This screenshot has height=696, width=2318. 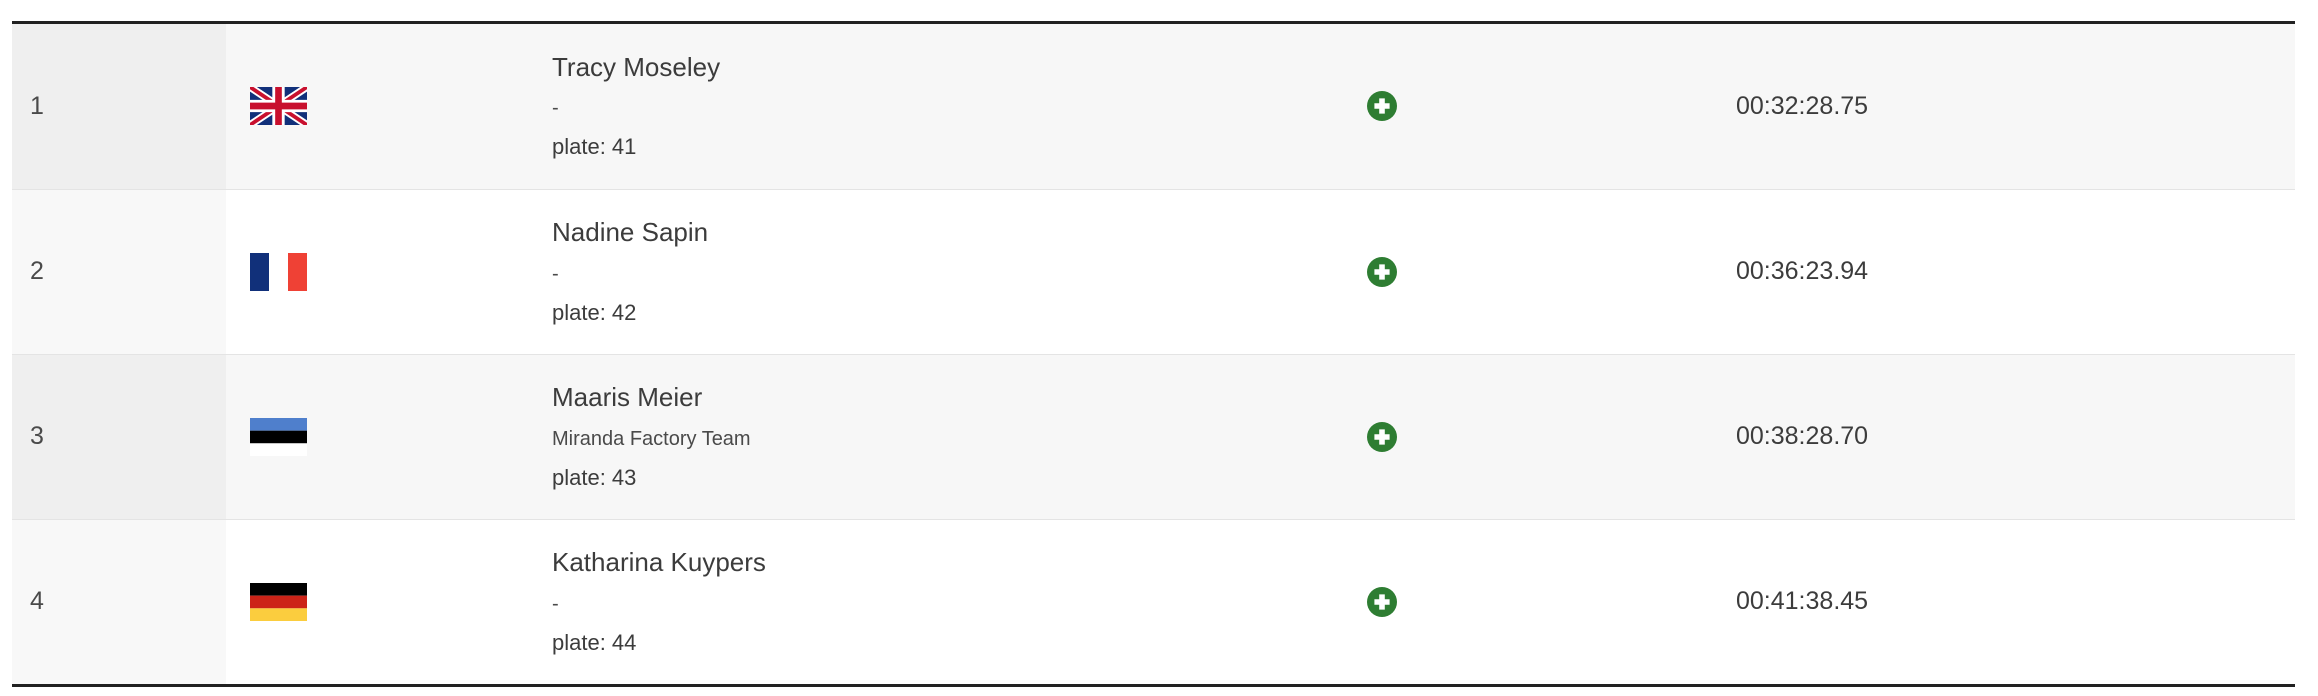 What do you see at coordinates (594, 477) in the screenshot?
I see `rider-plate: plate: 43` at bounding box center [594, 477].